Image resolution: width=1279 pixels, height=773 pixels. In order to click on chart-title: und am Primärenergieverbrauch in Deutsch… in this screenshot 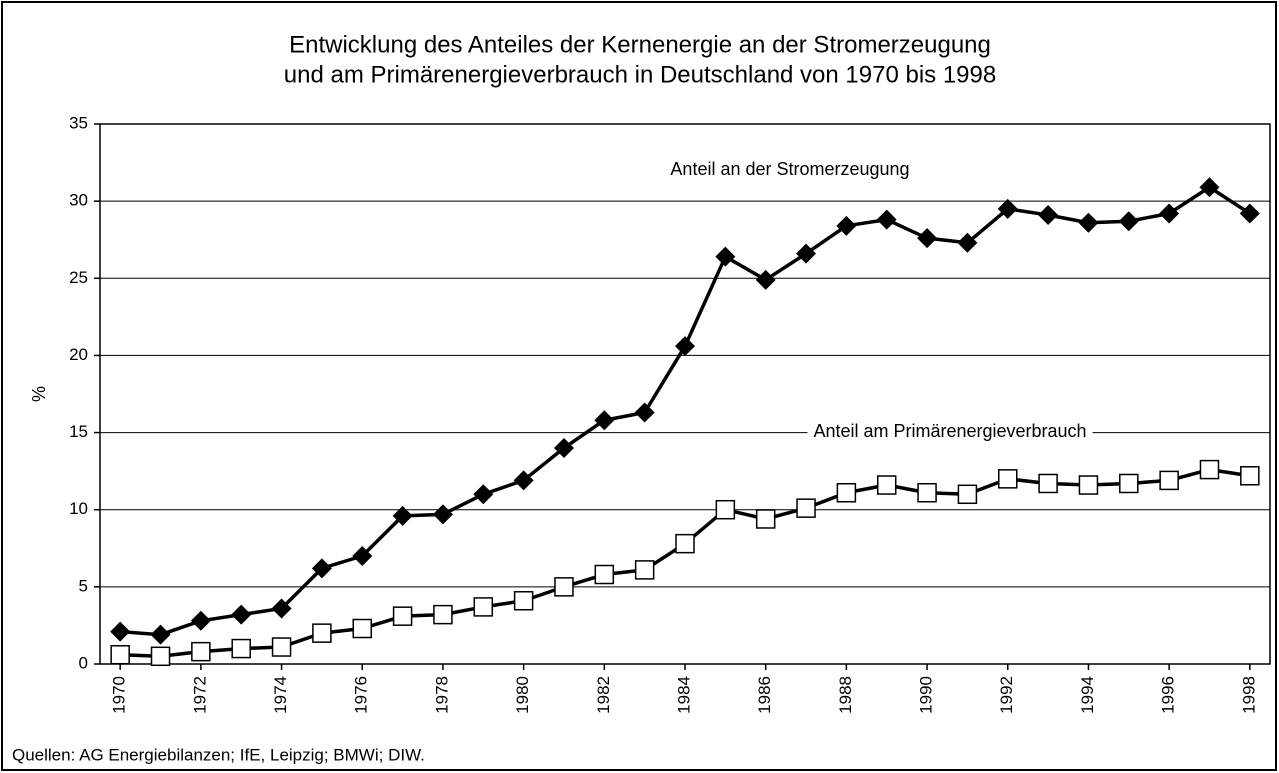, I will do `click(640, 74)`.